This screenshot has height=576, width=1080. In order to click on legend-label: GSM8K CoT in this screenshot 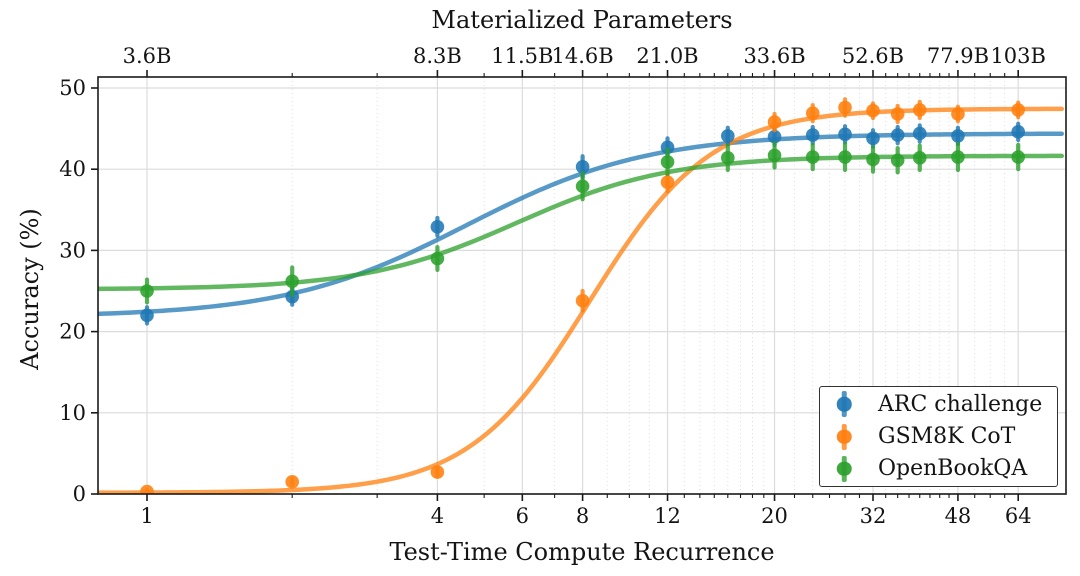, I will do `click(947, 436)`.